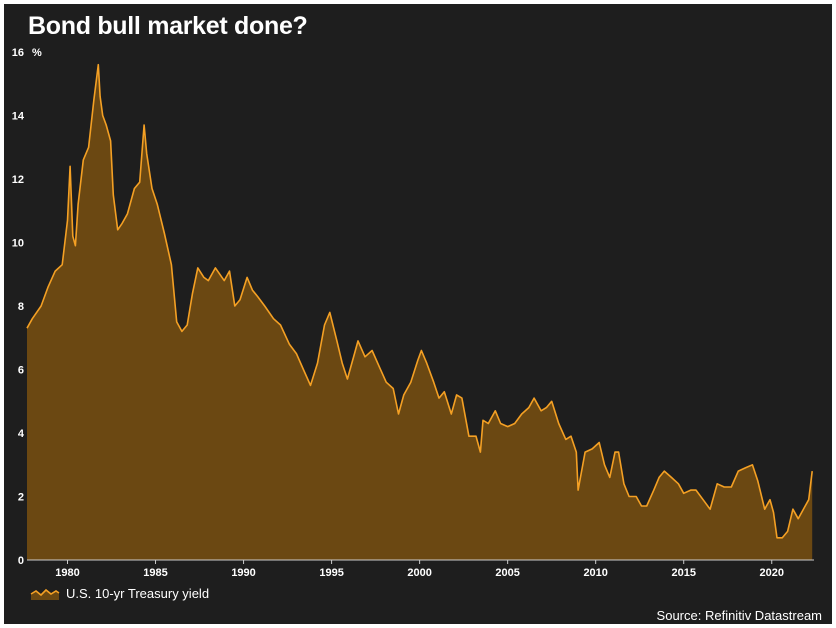 Image resolution: width=836 pixels, height=628 pixels. Describe the element at coordinates (21, 561) in the screenshot. I see `y-tick-label: 0` at that location.